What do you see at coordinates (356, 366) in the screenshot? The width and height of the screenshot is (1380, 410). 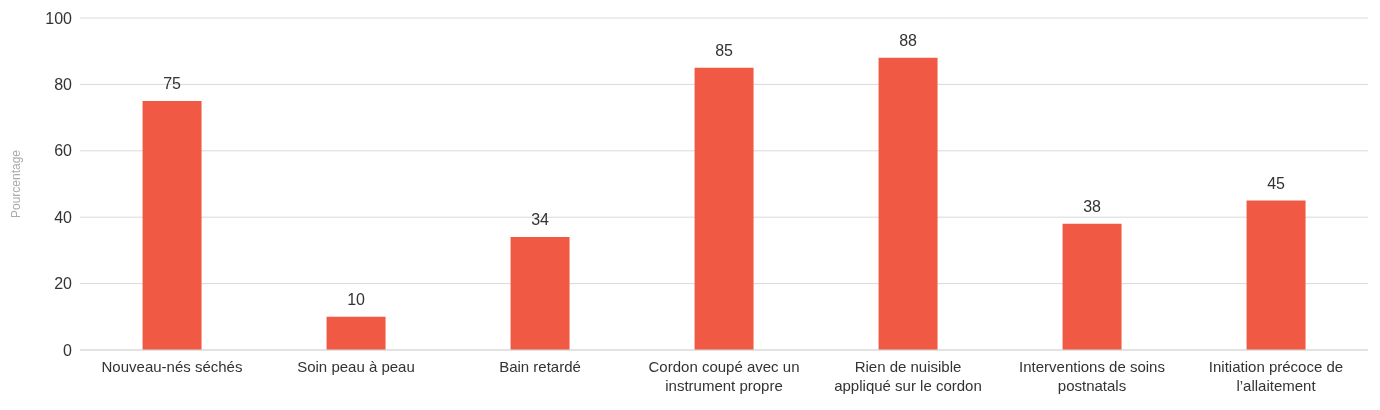 I see `x-tick-label: Soin peau à peau` at bounding box center [356, 366].